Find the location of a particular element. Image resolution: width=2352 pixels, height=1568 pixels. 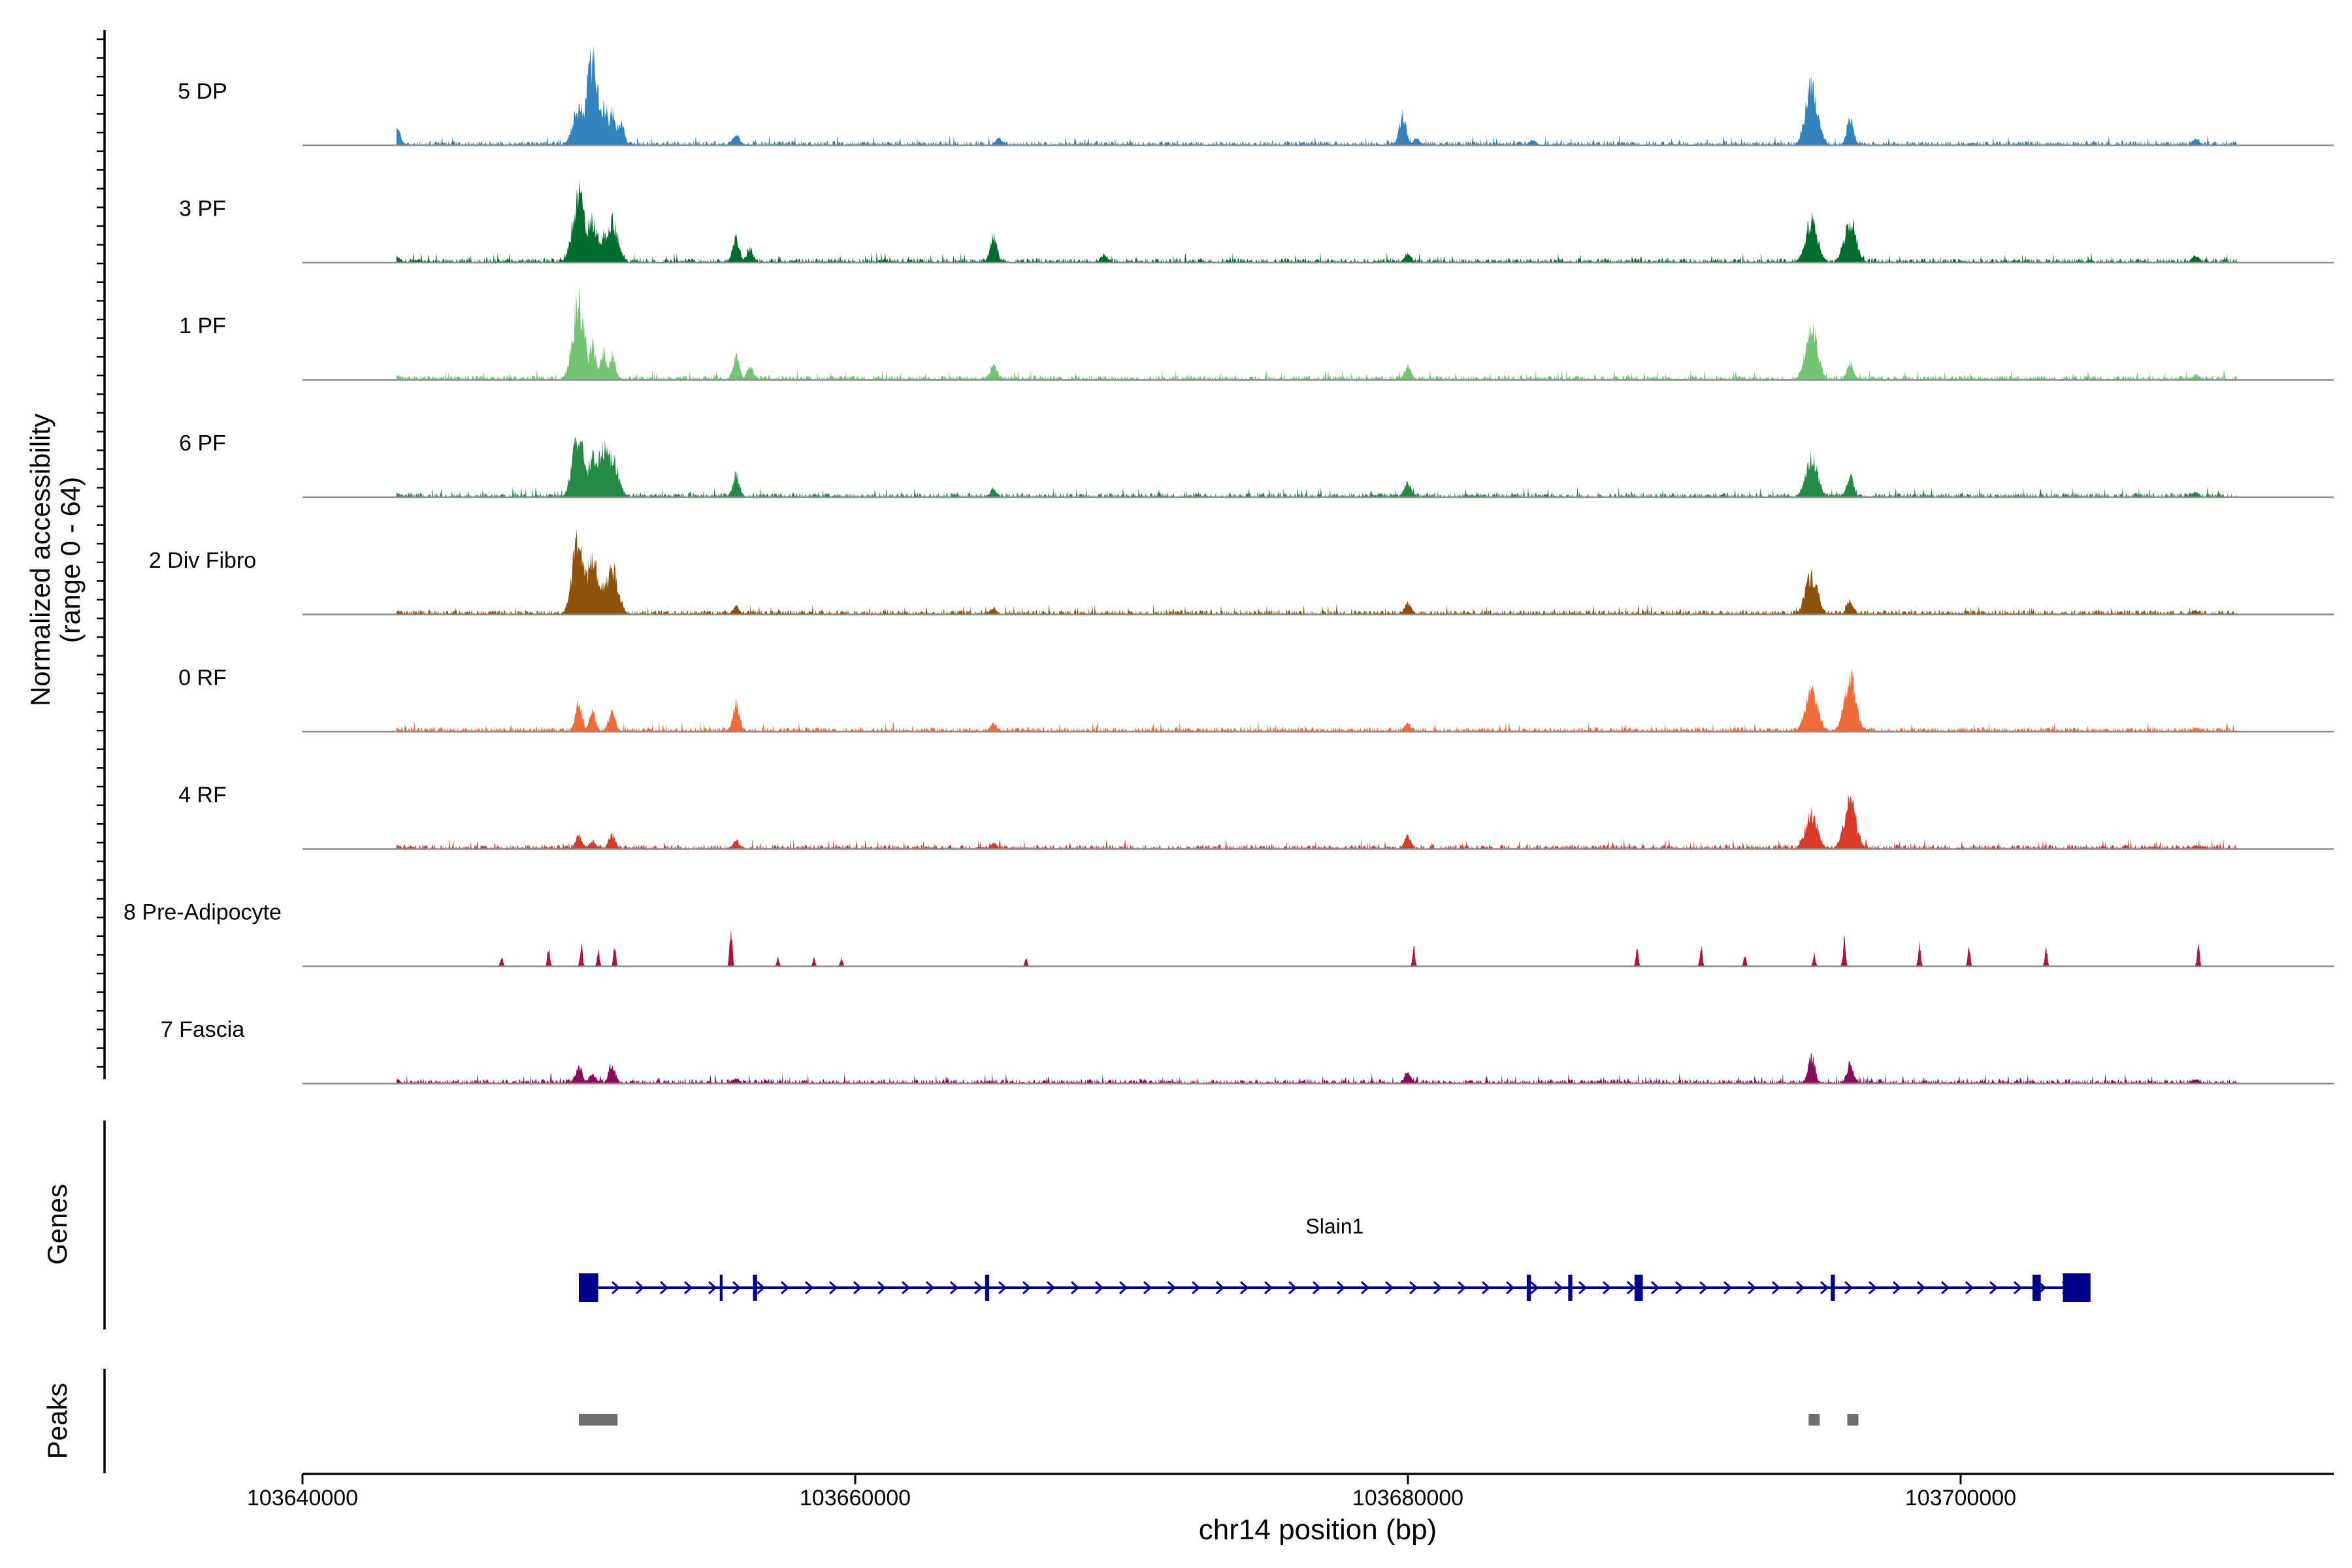

track-label: 6 PF is located at coordinates (202, 443).